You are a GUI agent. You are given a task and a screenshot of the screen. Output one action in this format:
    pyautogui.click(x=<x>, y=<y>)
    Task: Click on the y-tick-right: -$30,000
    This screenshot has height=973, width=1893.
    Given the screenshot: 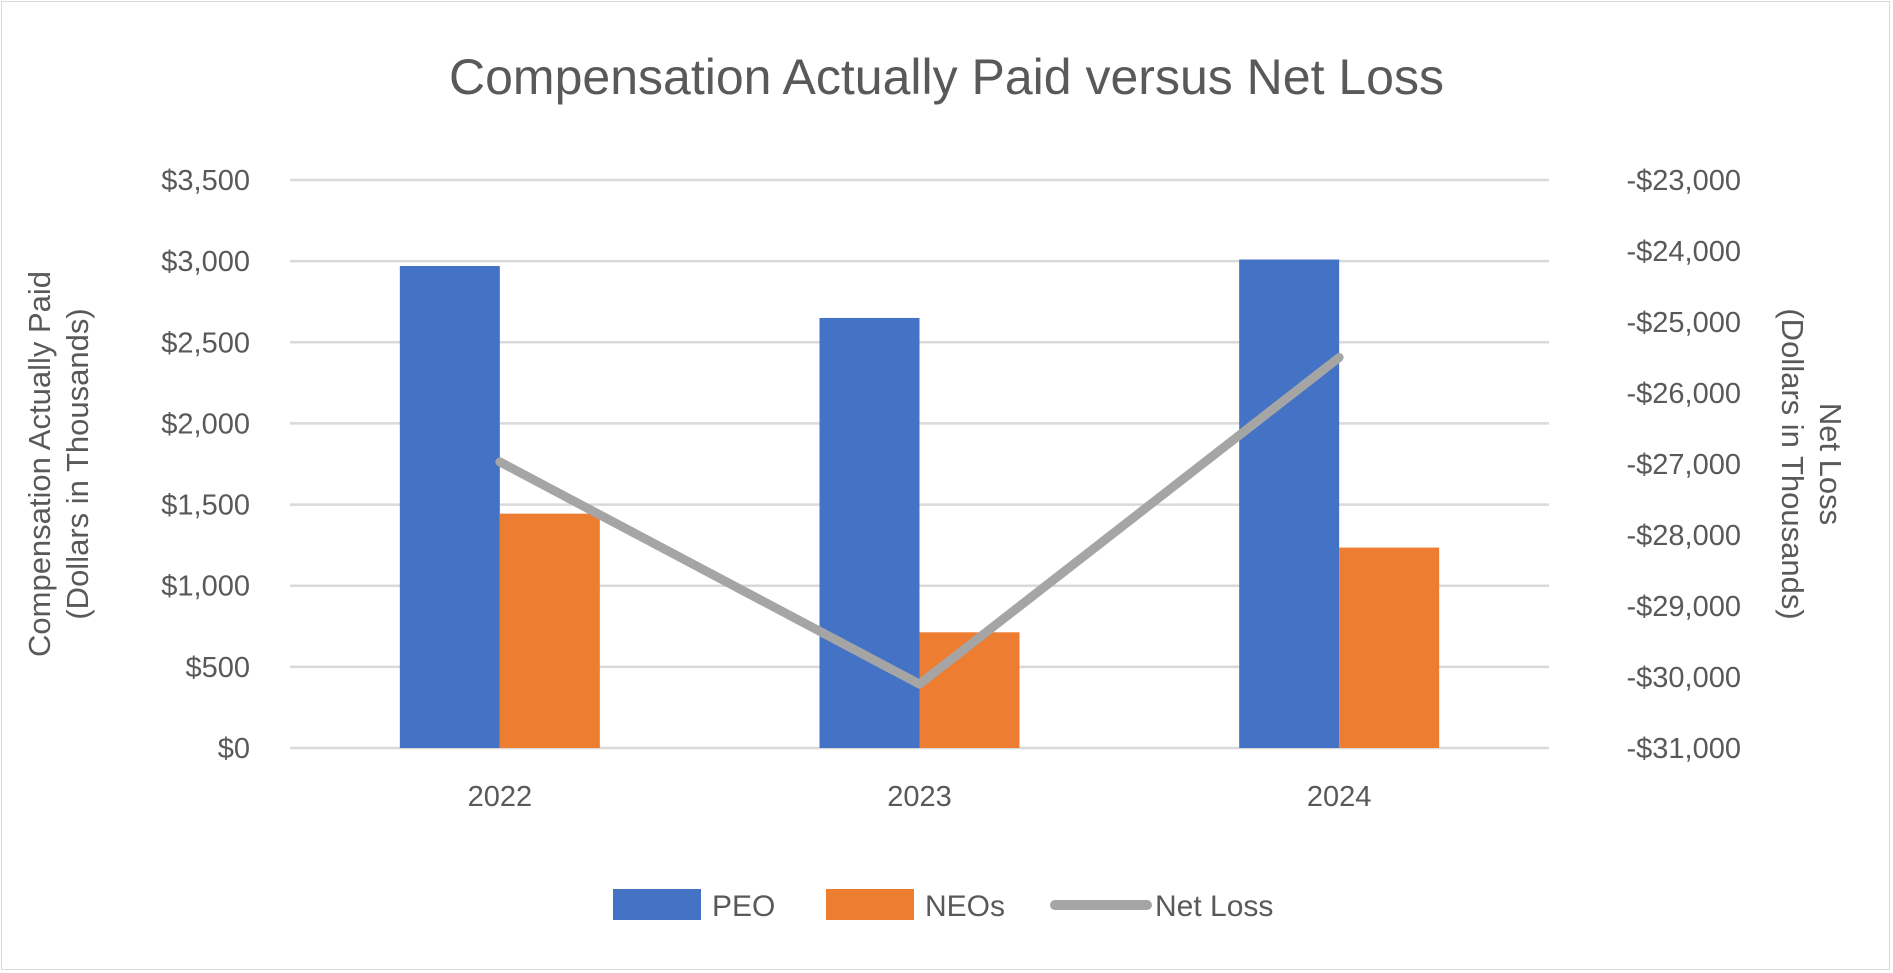 What is the action you would take?
    pyautogui.click(x=1684, y=678)
    